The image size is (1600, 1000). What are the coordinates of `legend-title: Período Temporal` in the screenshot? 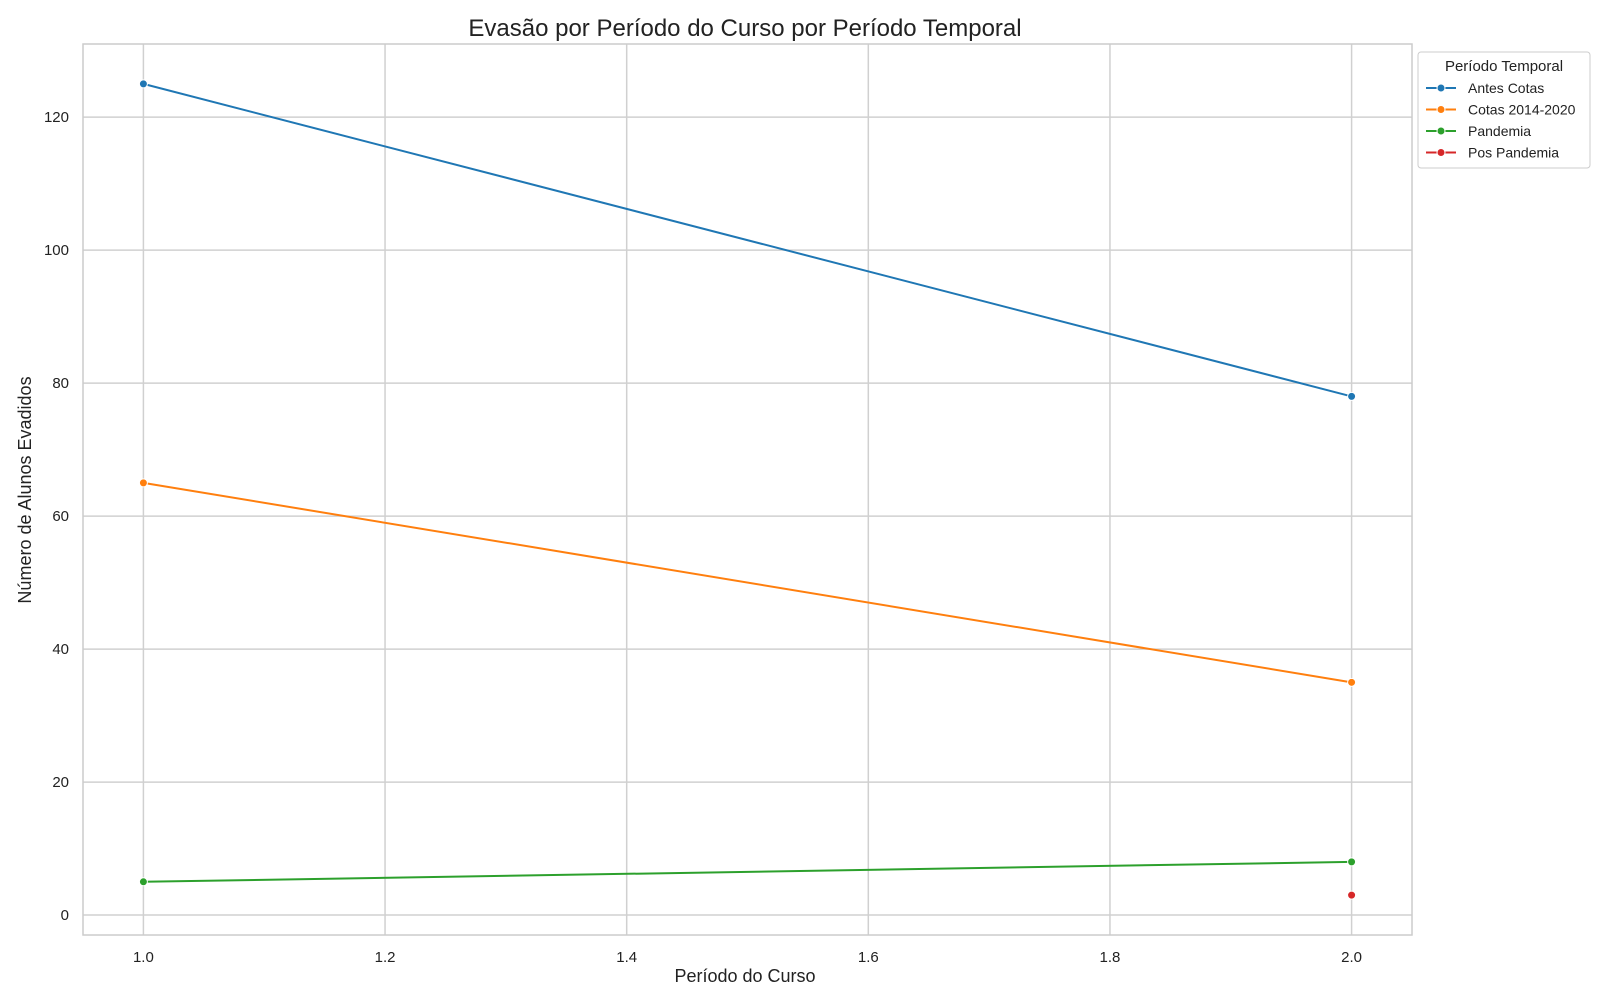 It's located at (1504, 66).